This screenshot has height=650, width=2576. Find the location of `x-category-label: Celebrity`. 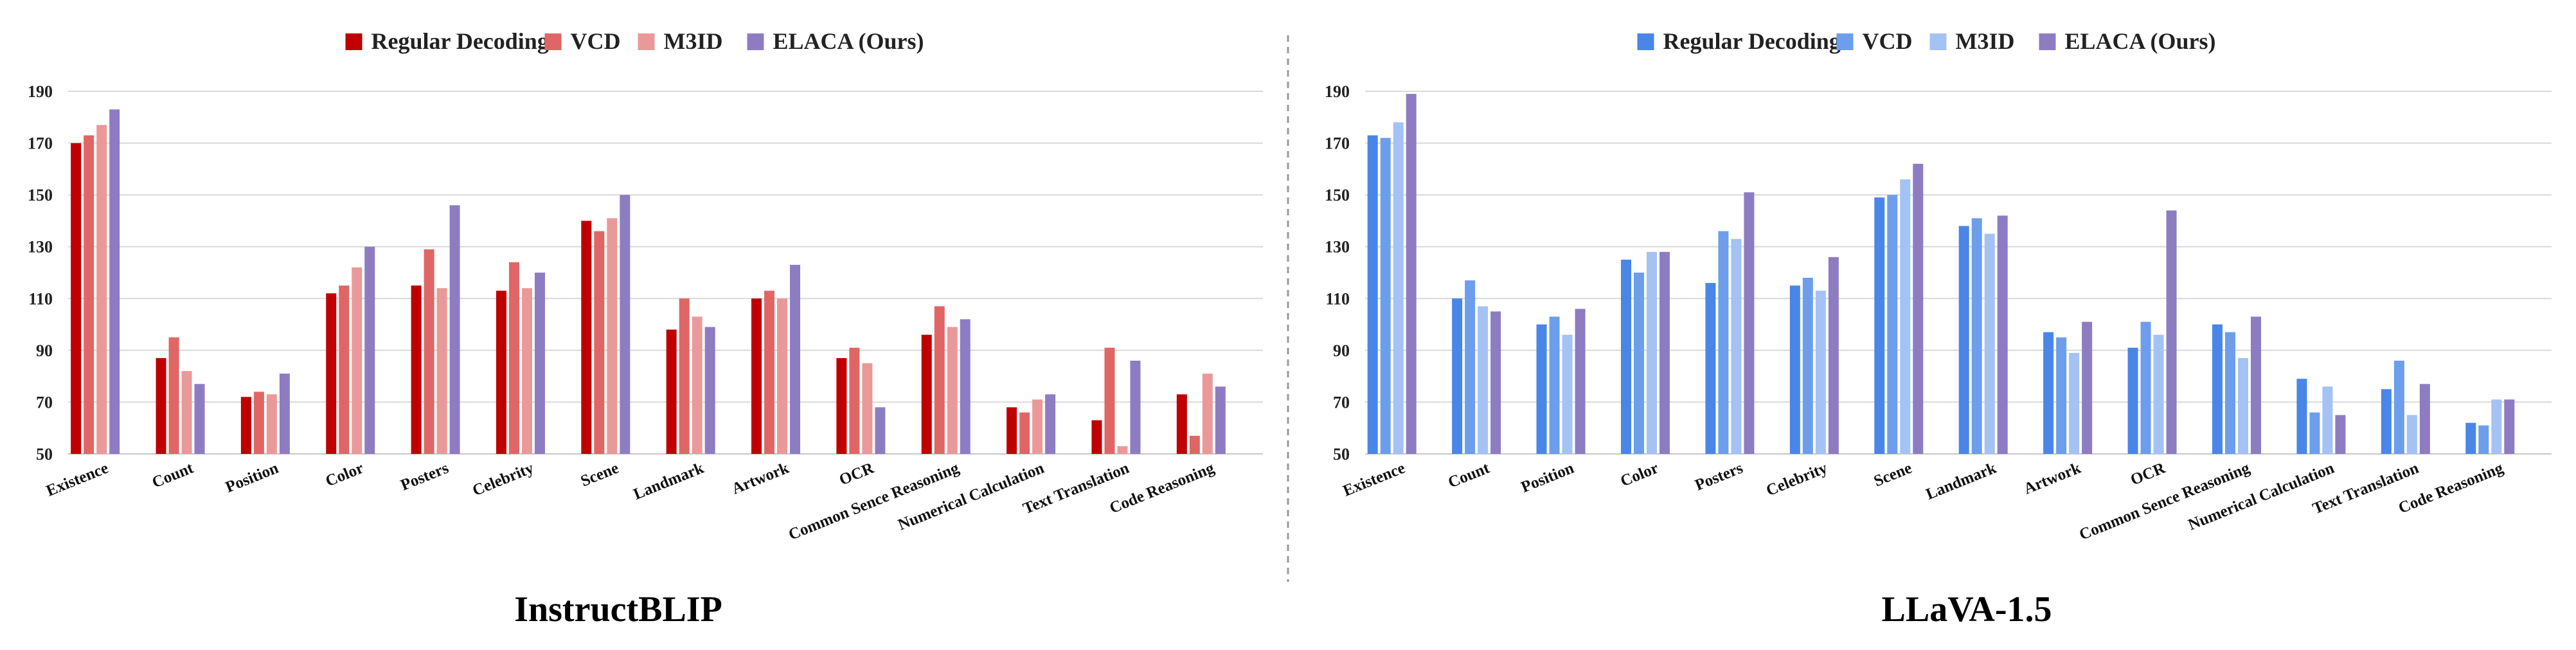

x-category-label: Celebrity is located at coordinates (1797, 480).